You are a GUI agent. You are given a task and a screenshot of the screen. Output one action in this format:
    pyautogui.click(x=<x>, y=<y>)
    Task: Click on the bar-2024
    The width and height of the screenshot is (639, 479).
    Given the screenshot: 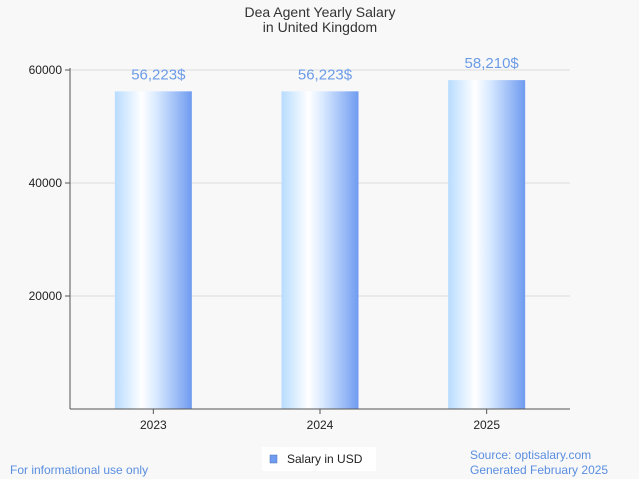 What is the action you would take?
    pyautogui.click(x=320, y=250)
    